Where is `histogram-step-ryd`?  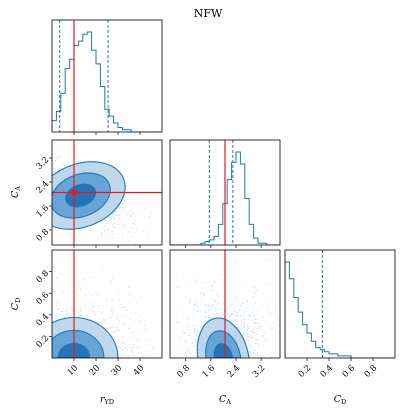 histogram-step-ryd is located at coordinates (107, 81).